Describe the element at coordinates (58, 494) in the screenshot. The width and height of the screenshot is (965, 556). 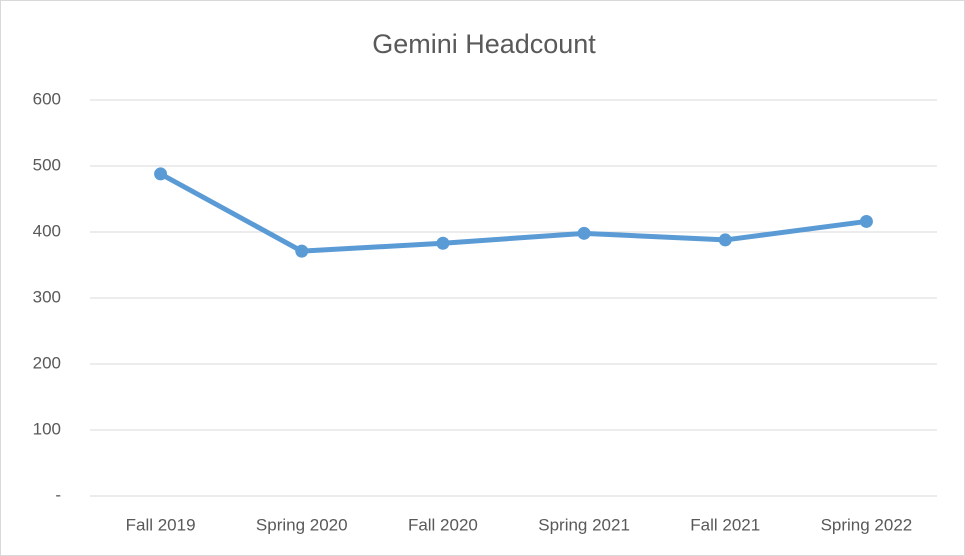
I see `y-tick-label: -` at that location.